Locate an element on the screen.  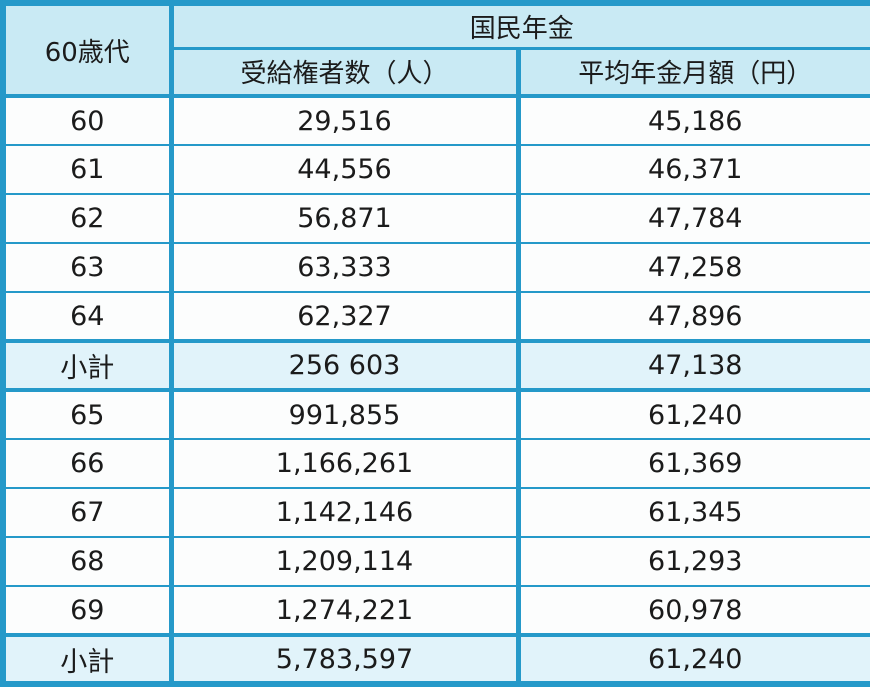
recipients-cell: 5,783,597 is located at coordinates (343, 658).